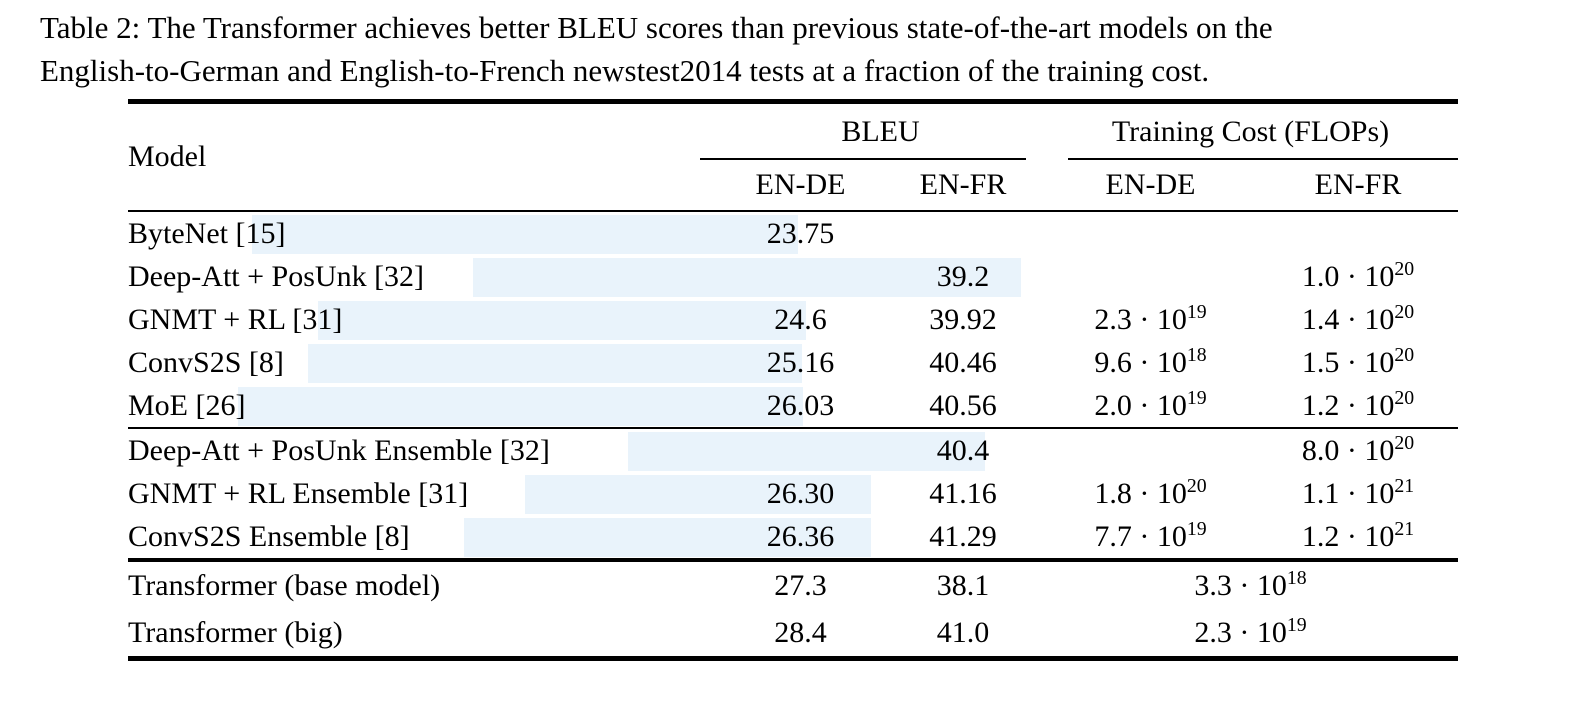 This screenshot has height=722, width=1586. Describe the element at coordinates (800, 536) in the screenshot. I see `bleu-en-de-cell: 26.36` at that location.